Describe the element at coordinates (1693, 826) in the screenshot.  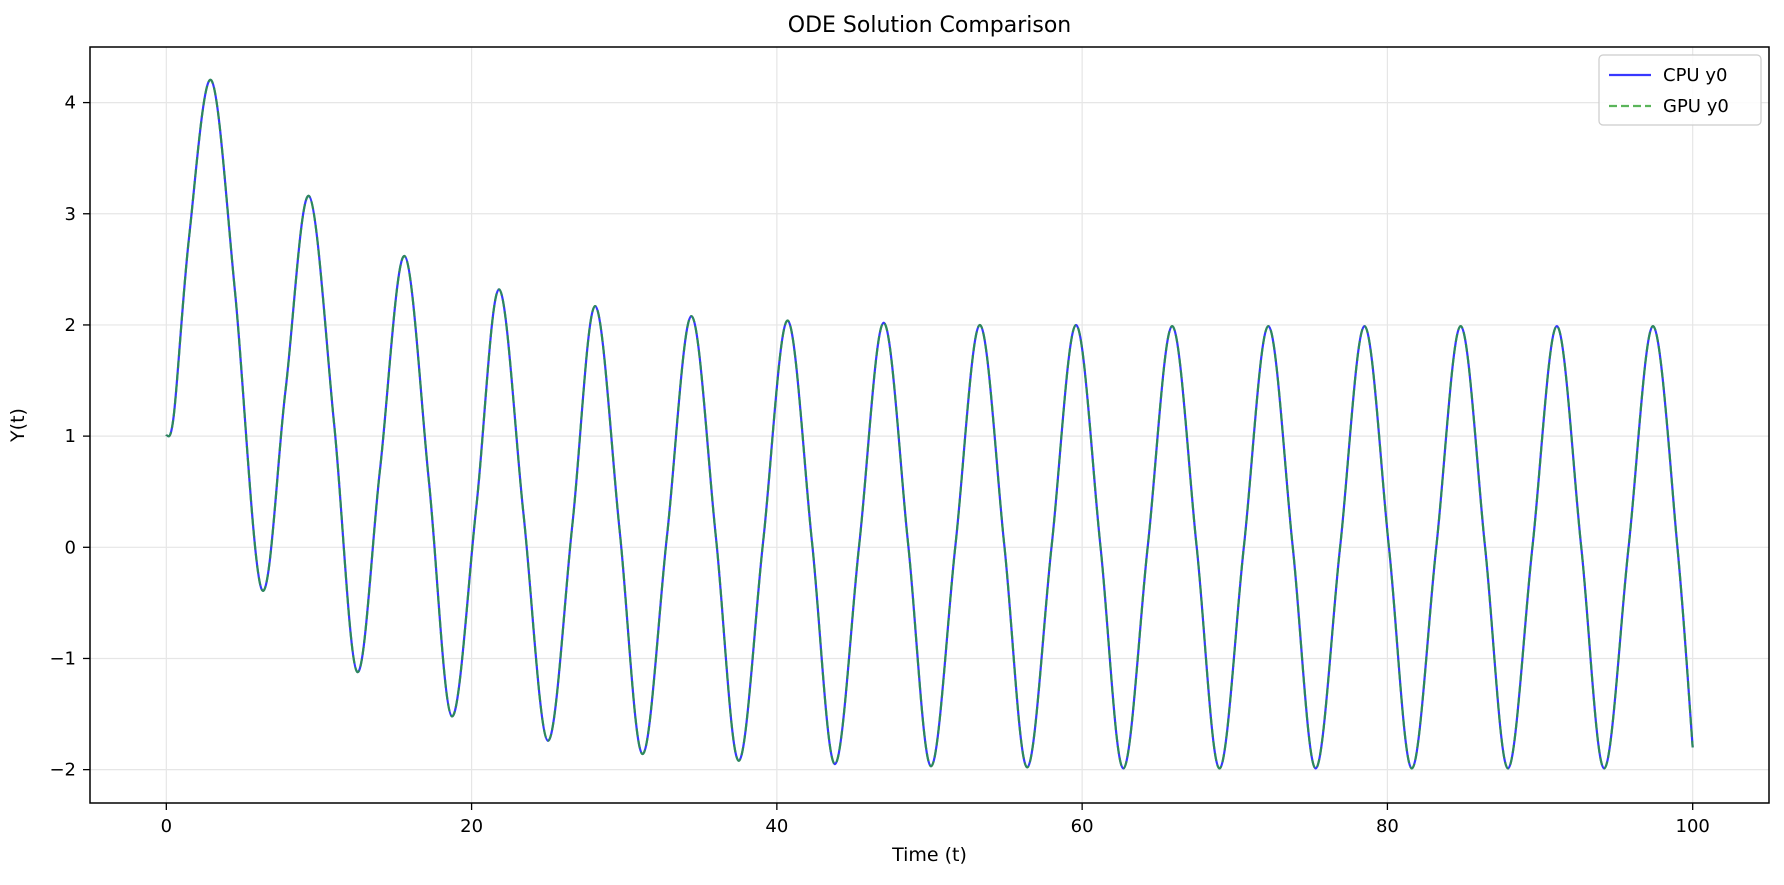
I see `x-tick-label: 100` at that location.